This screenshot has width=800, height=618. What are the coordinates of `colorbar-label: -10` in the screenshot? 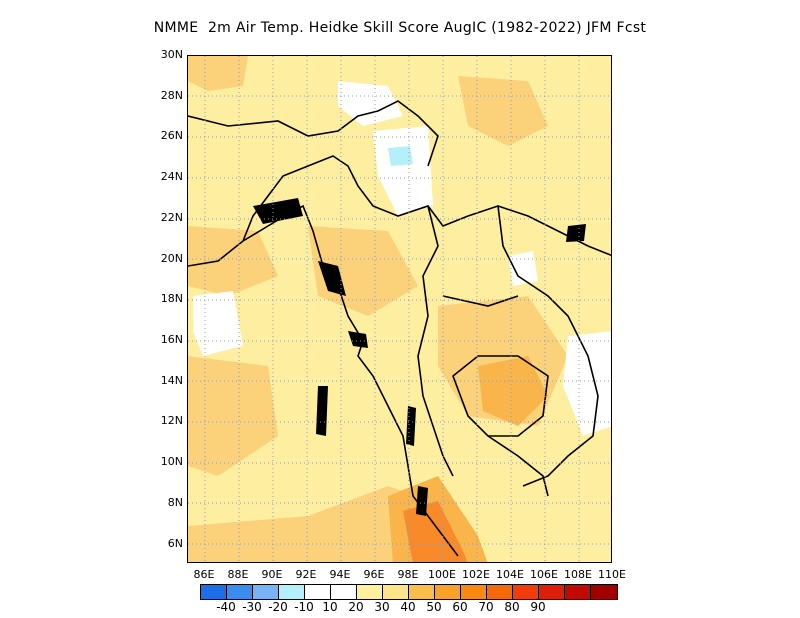 It's located at (304, 607).